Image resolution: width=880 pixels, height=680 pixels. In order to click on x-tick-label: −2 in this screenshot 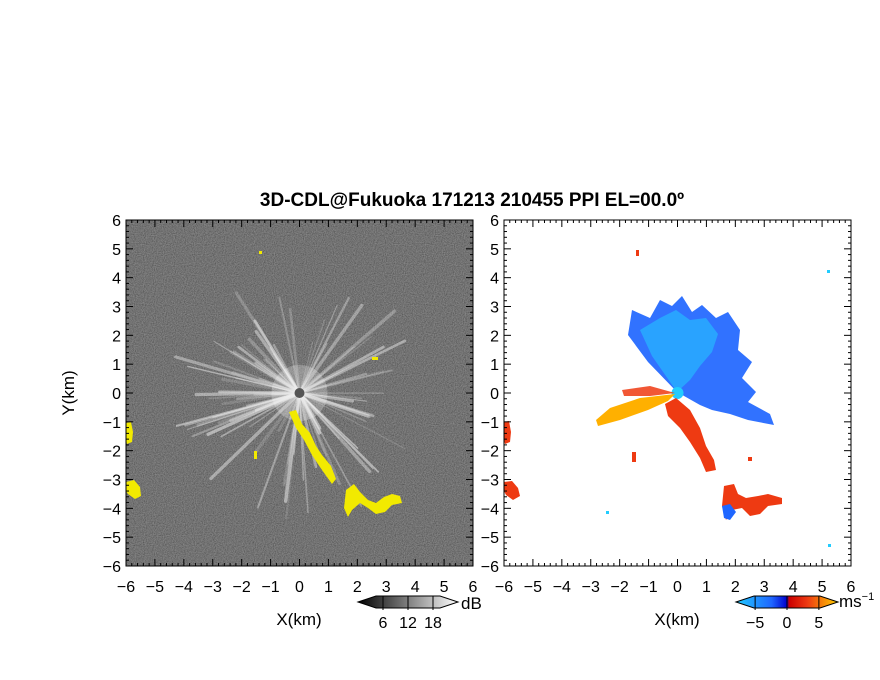, I will do `click(242, 587)`.